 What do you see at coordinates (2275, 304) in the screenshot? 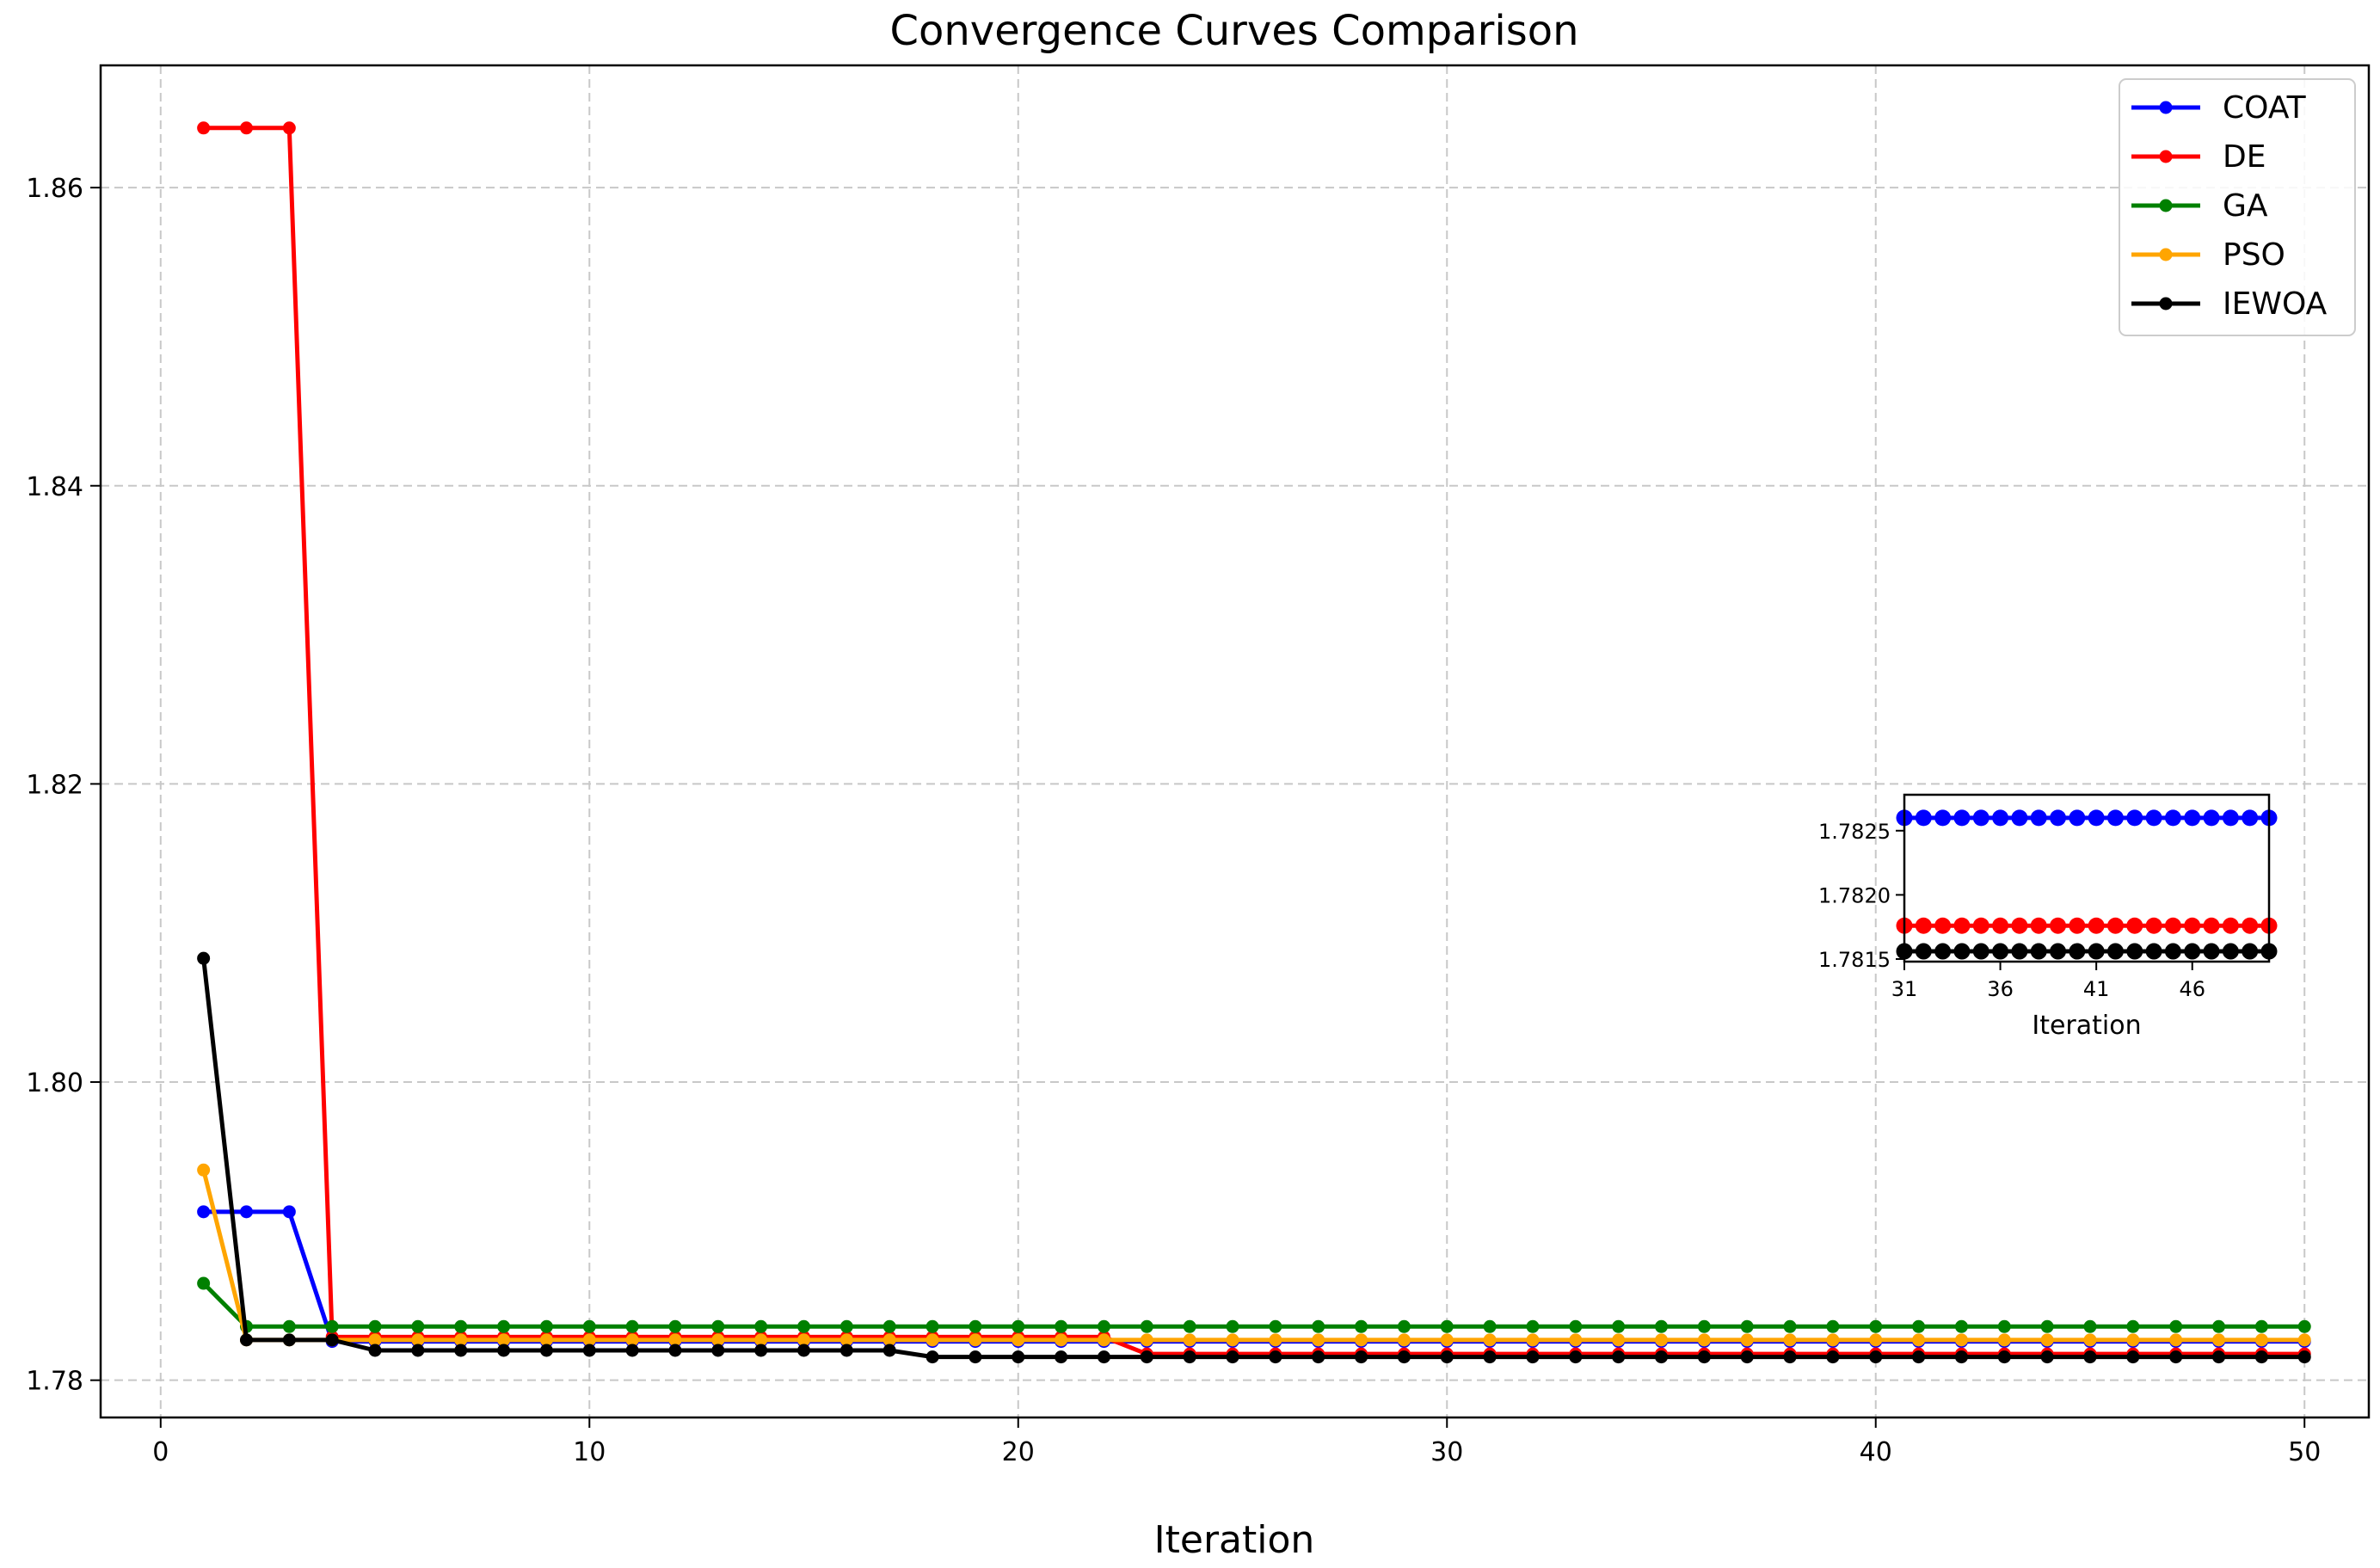
I see `legend-label: IEWOA` at bounding box center [2275, 304].